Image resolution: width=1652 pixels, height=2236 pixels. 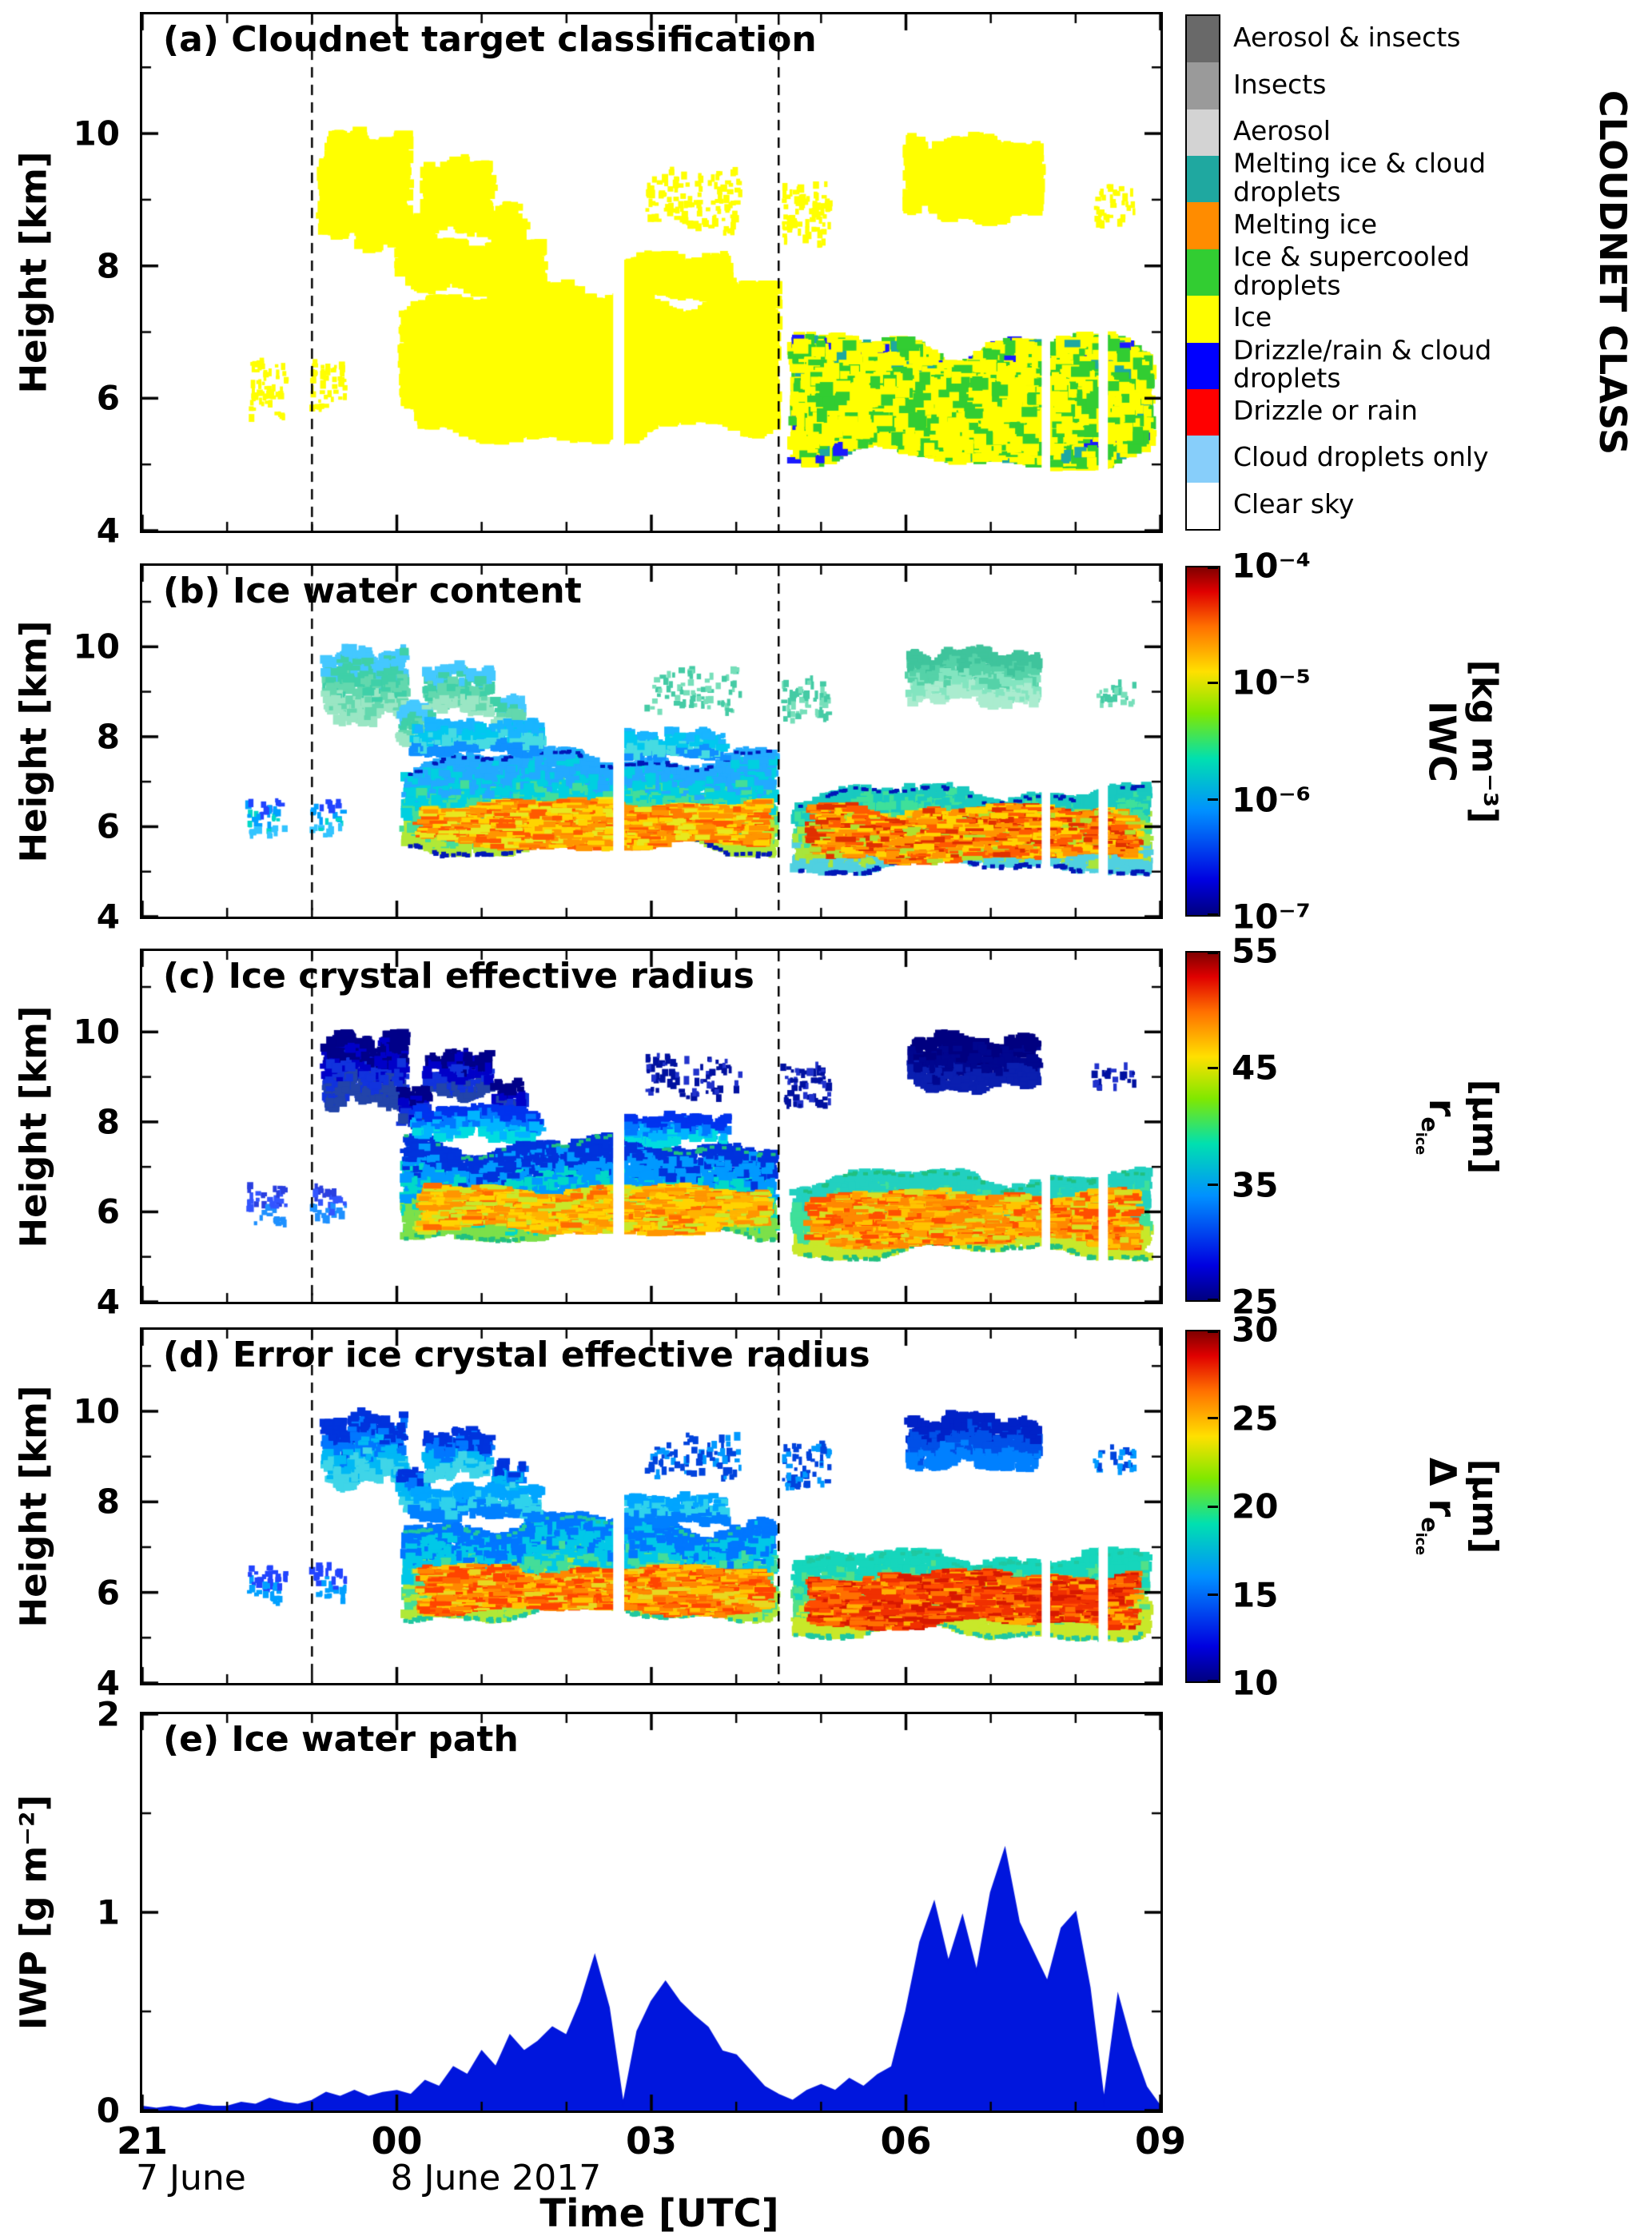 I want to click on colorbar-d-tick-label-0: 30, so click(x=1255, y=1330).